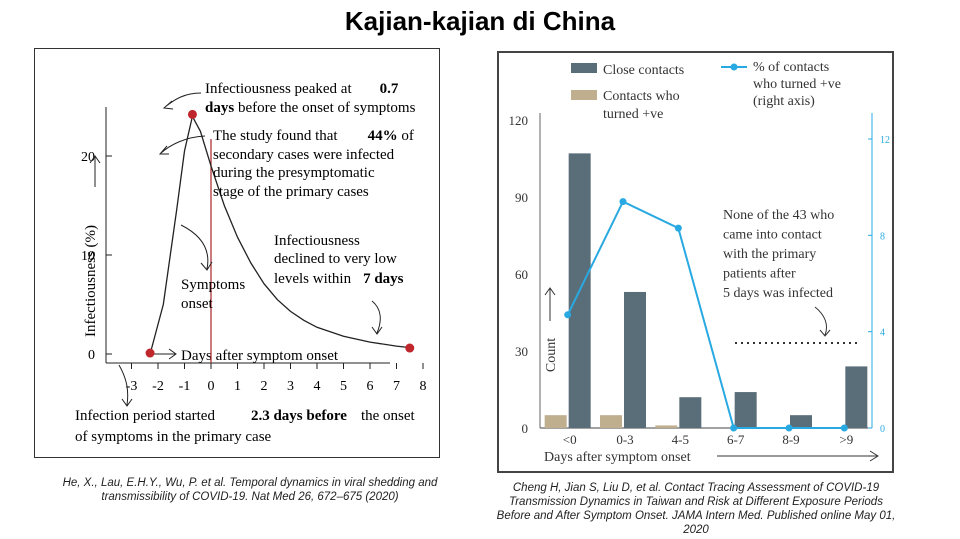  Describe the element at coordinates (377, 317) in the screenshot. I see `annotation-decline-arrow` at that location.